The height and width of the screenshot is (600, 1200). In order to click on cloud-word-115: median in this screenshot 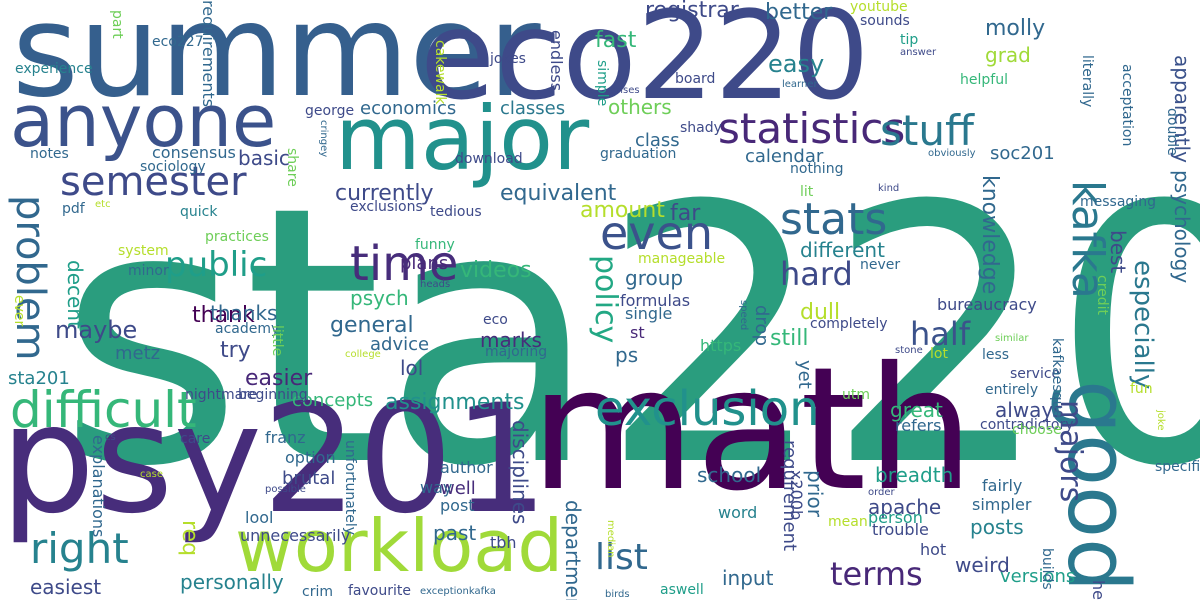, I will do `click(610, 539)`.